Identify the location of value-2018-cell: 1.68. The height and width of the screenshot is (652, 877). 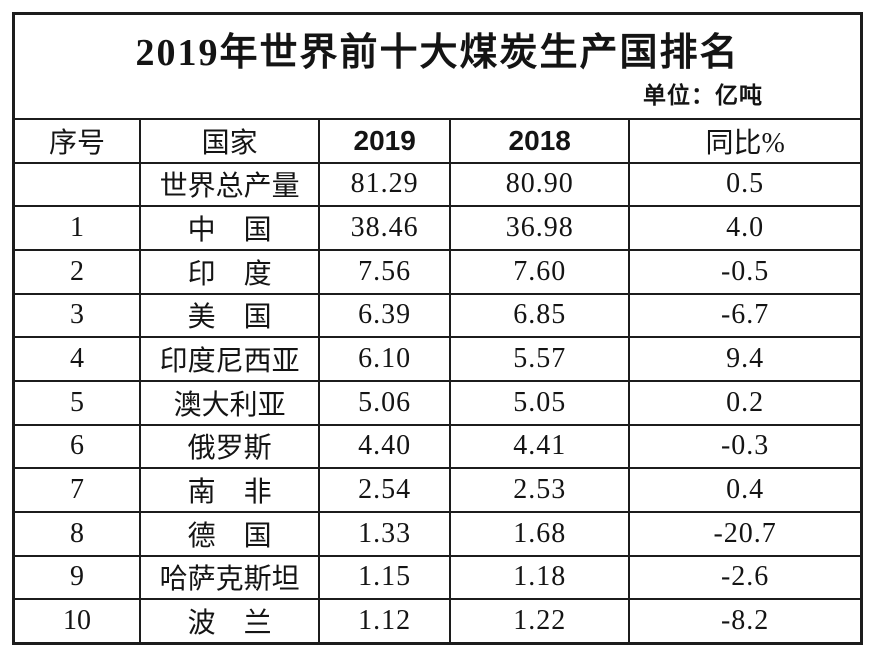
(540, 533).